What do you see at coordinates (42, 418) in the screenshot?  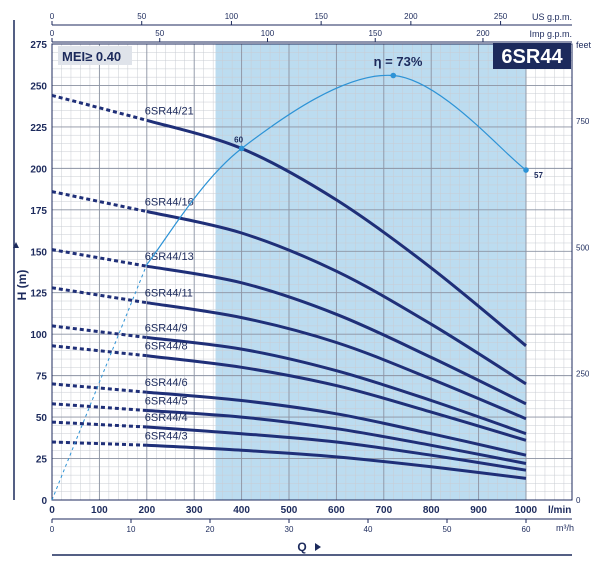 I see `y-tick-label: 50` at bounding box center [42, 418].